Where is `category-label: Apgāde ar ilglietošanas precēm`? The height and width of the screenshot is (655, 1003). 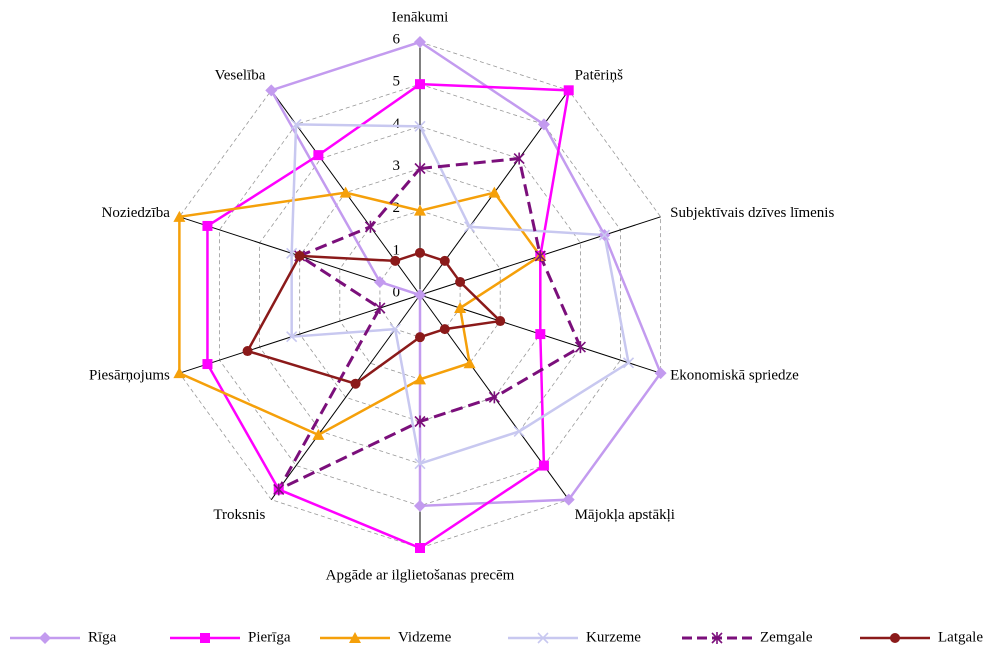
category-label: Apgāde ar ilglietošanas precēm is located at coordinates (420, 575).